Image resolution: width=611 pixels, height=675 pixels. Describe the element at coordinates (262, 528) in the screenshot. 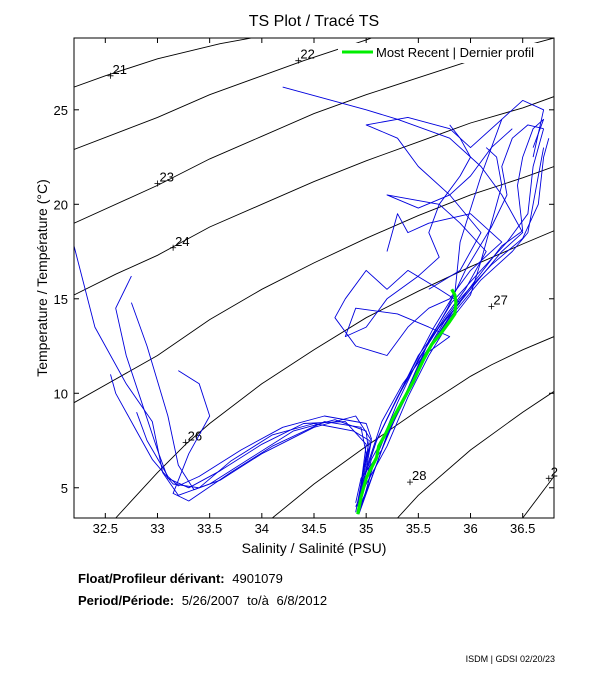

I see `x-tick-label: 34` at that location.